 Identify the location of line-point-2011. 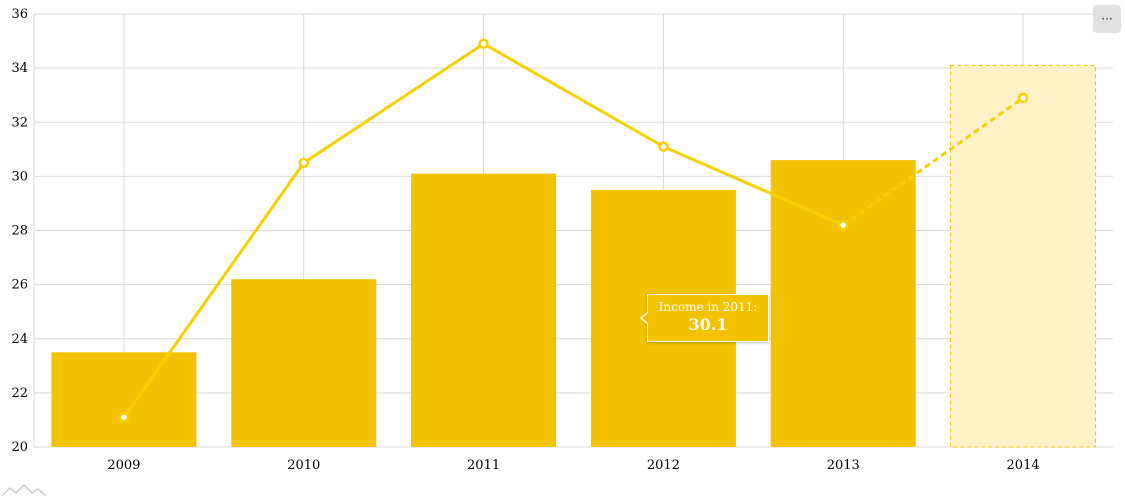
(483, 44).